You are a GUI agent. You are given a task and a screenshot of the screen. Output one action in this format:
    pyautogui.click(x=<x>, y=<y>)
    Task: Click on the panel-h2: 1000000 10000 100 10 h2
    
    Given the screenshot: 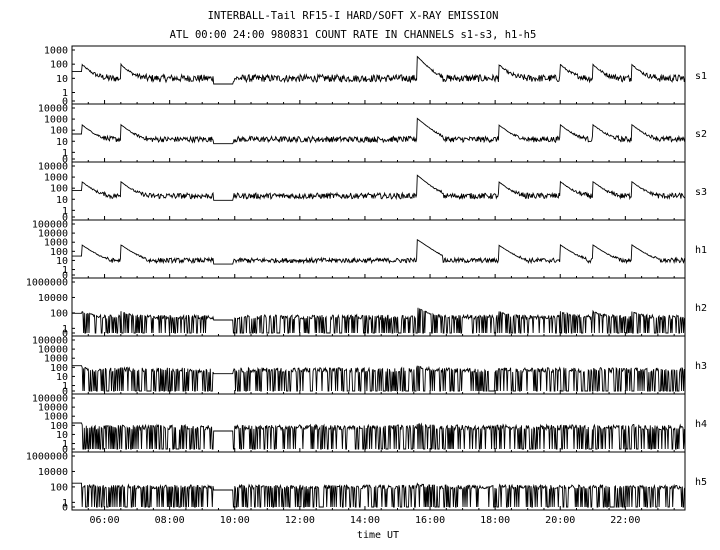 What is the action you would take?
    pyautogui.click(x=366, y=308)
    